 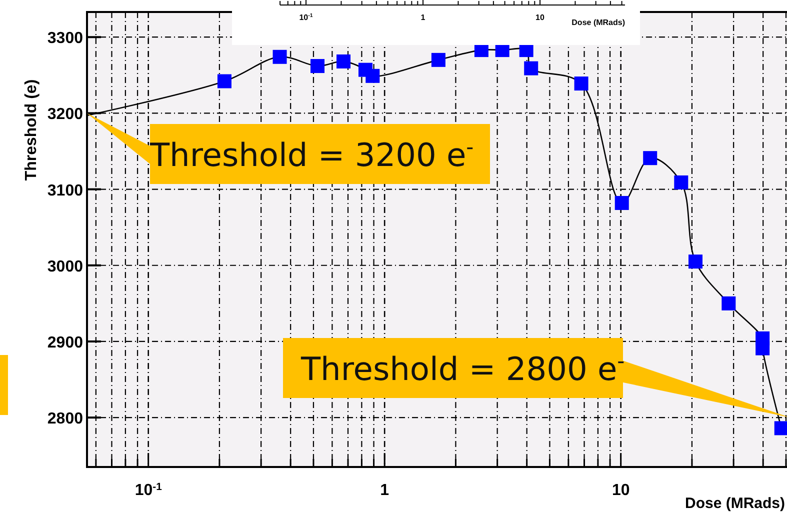 What do you see at coordinates (65, 39) in the screenshot?
I see `y-tick-label: 3300` at bounding box center [65, 39].